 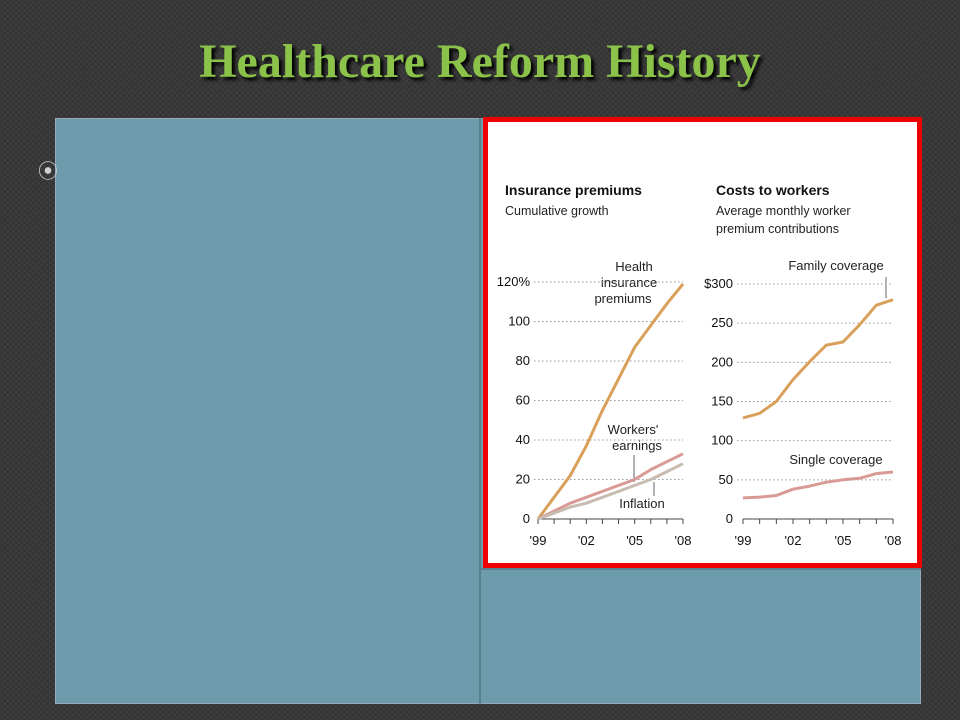 I want to click on chart2-x-tick-label: '02, so click(x=793, y=540).